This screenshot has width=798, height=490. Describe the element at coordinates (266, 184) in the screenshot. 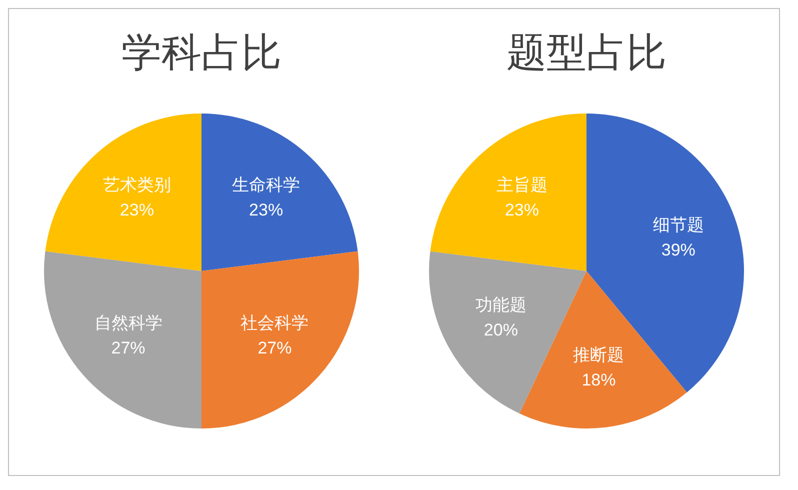

I see `slice-label: 生命科学` at that location.